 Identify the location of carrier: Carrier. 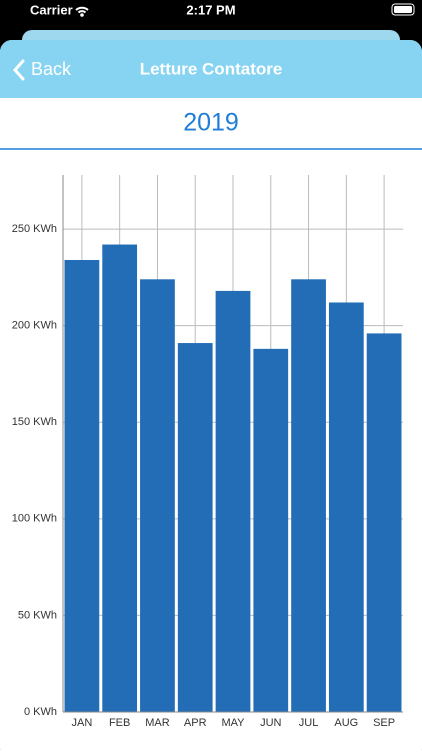
(51, 9).